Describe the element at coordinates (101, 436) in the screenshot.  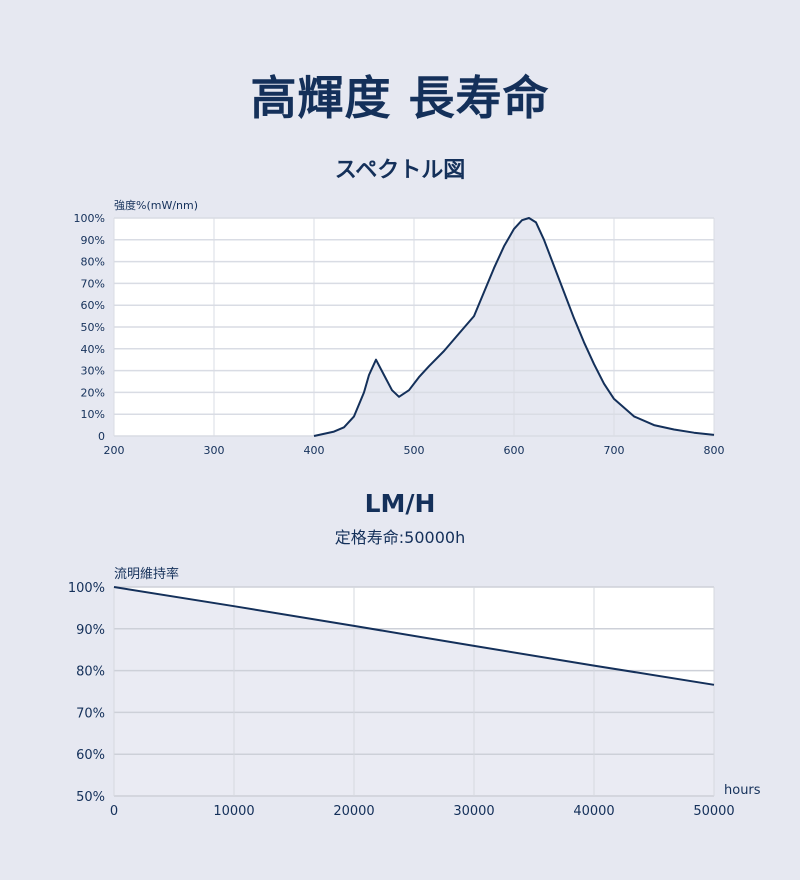
I see `y-tick-label: 0` at that location.